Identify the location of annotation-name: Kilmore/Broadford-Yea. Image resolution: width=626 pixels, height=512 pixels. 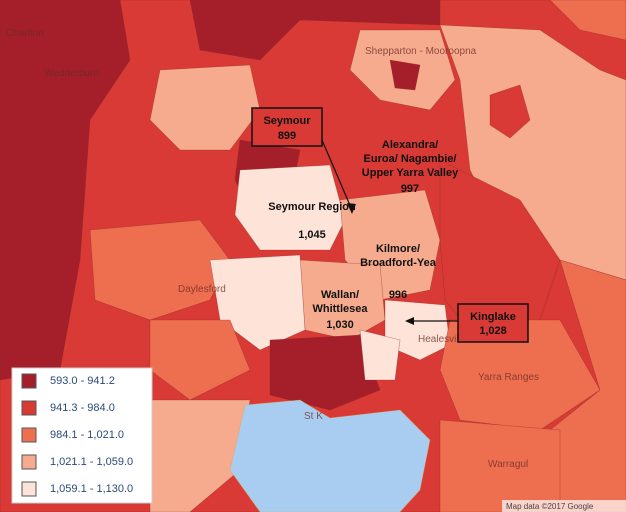
(398, 256).